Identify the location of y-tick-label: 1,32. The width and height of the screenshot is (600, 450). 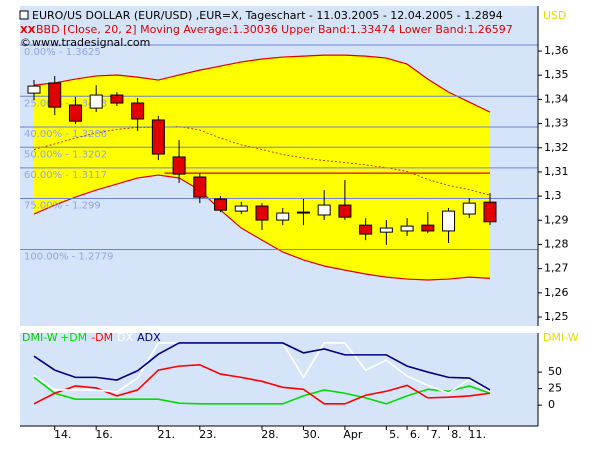
(556, 147).